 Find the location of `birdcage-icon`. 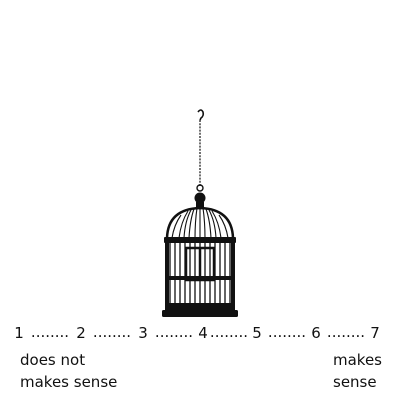

birdcage-icon is located at coordinates (200, 213).